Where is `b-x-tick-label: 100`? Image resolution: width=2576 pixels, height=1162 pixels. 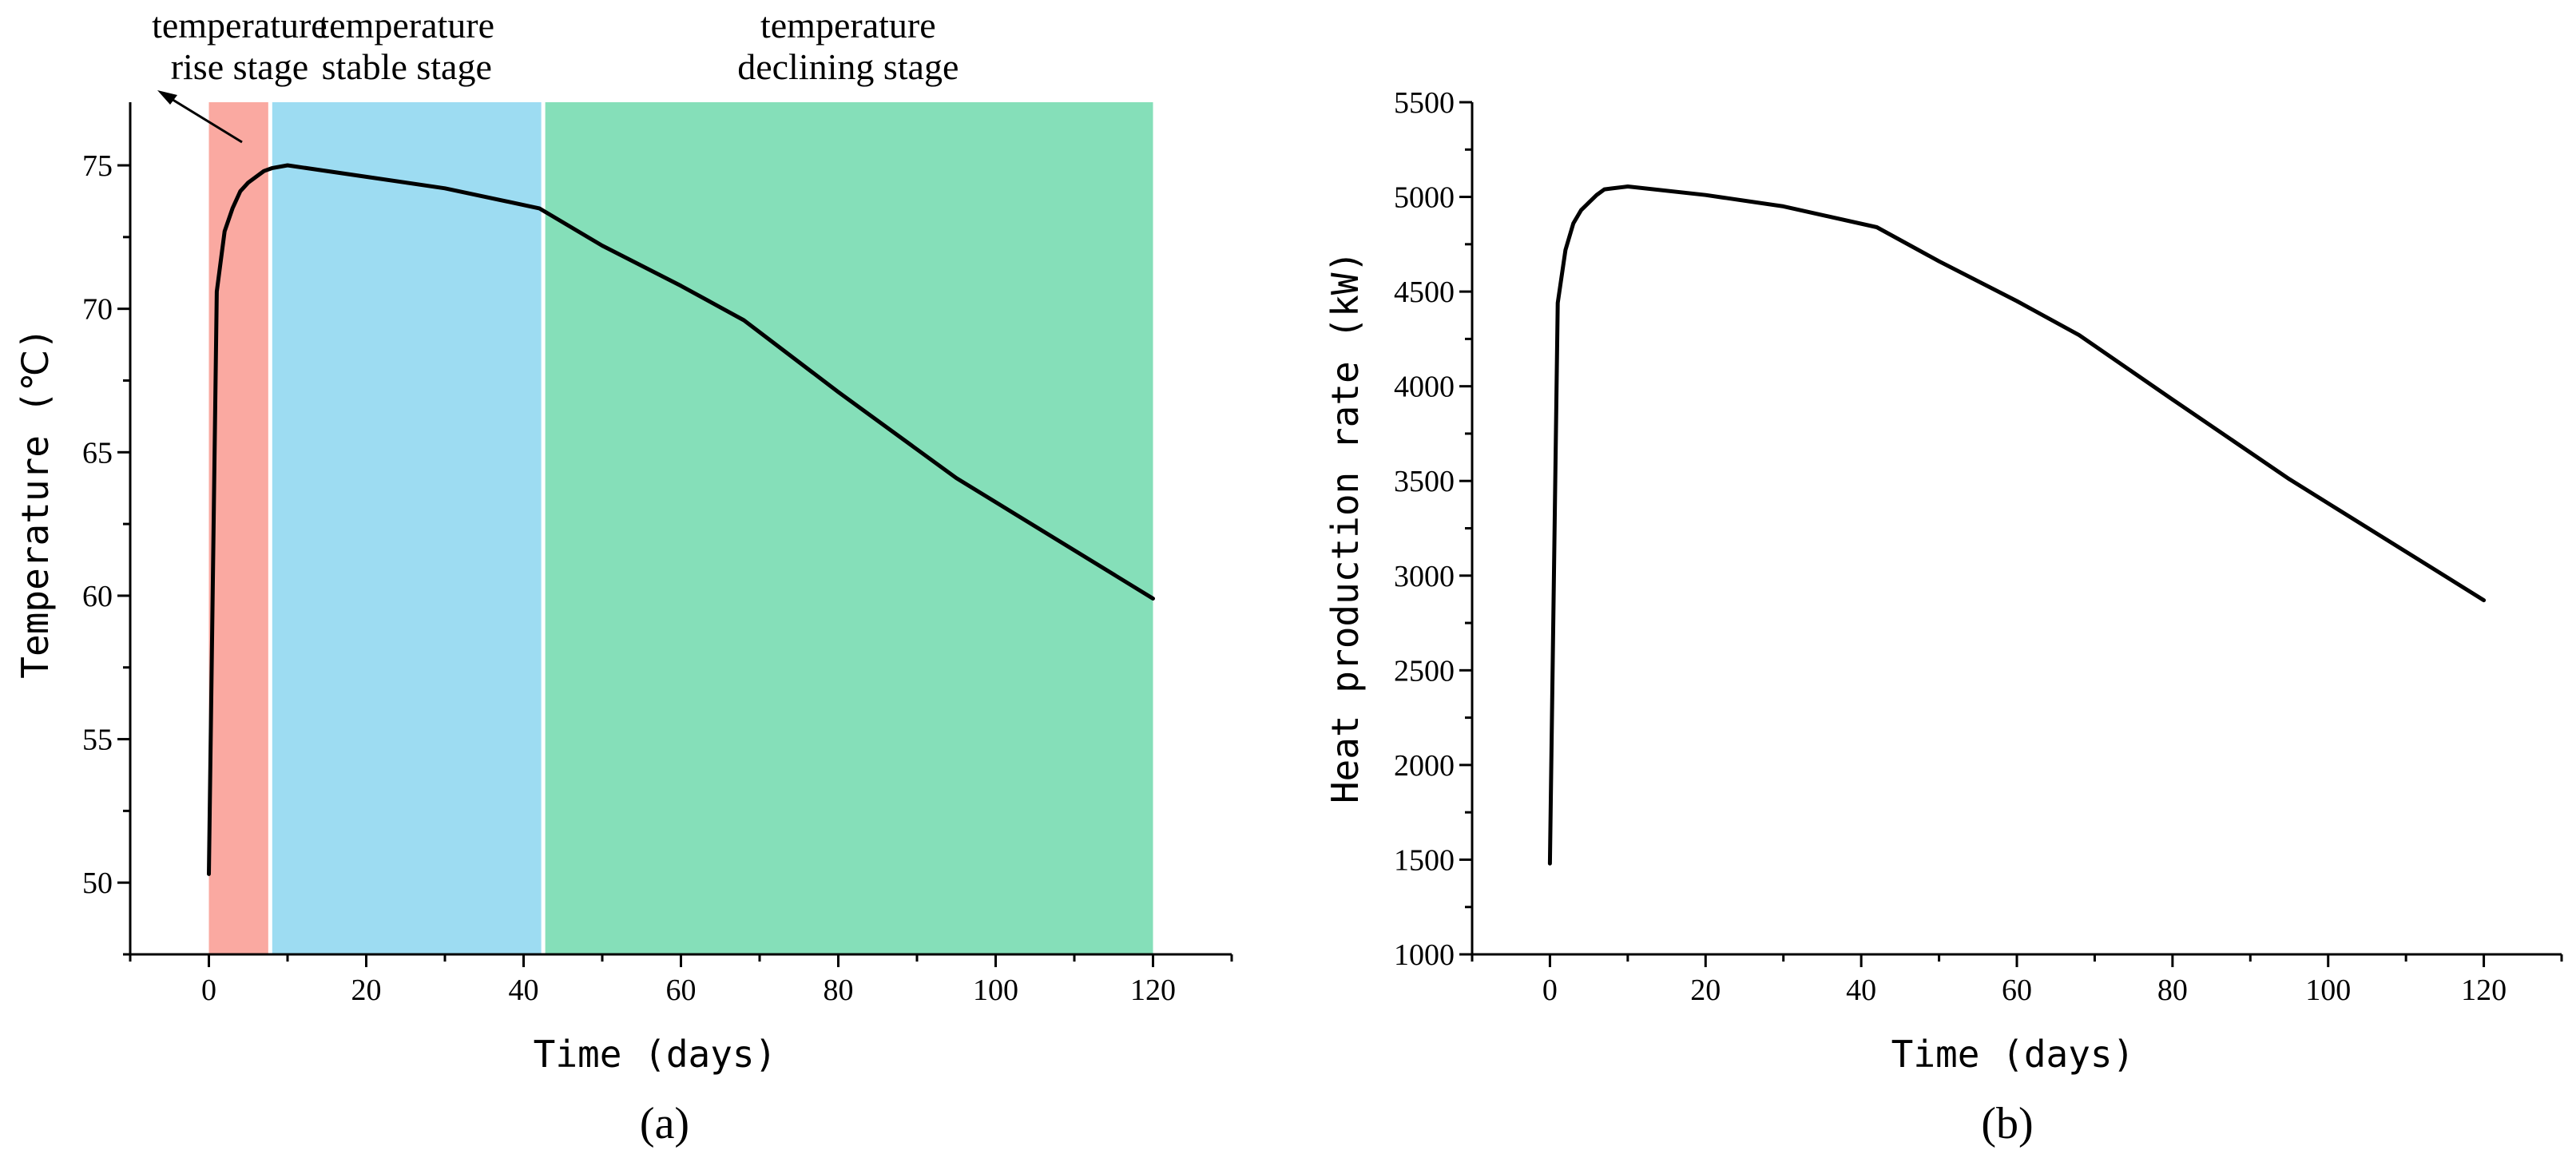 b-x-tick-label: 100 is located at coordinates (2328, 991).